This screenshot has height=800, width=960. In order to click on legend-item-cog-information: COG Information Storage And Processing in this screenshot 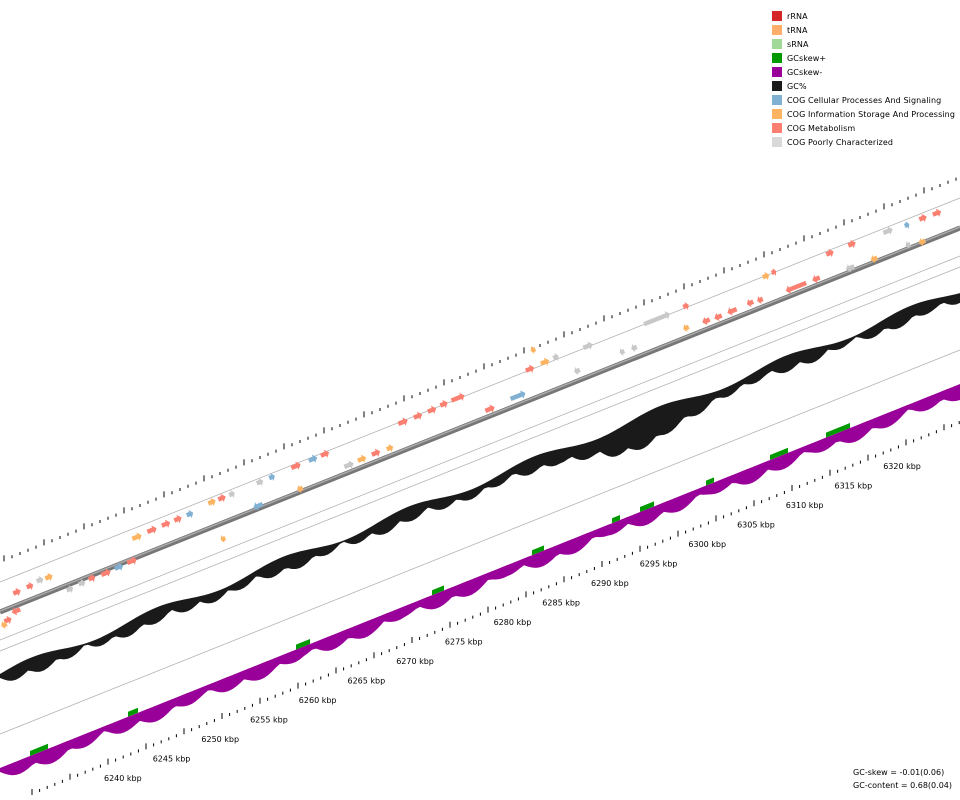, I will do `click(863, 114)`.